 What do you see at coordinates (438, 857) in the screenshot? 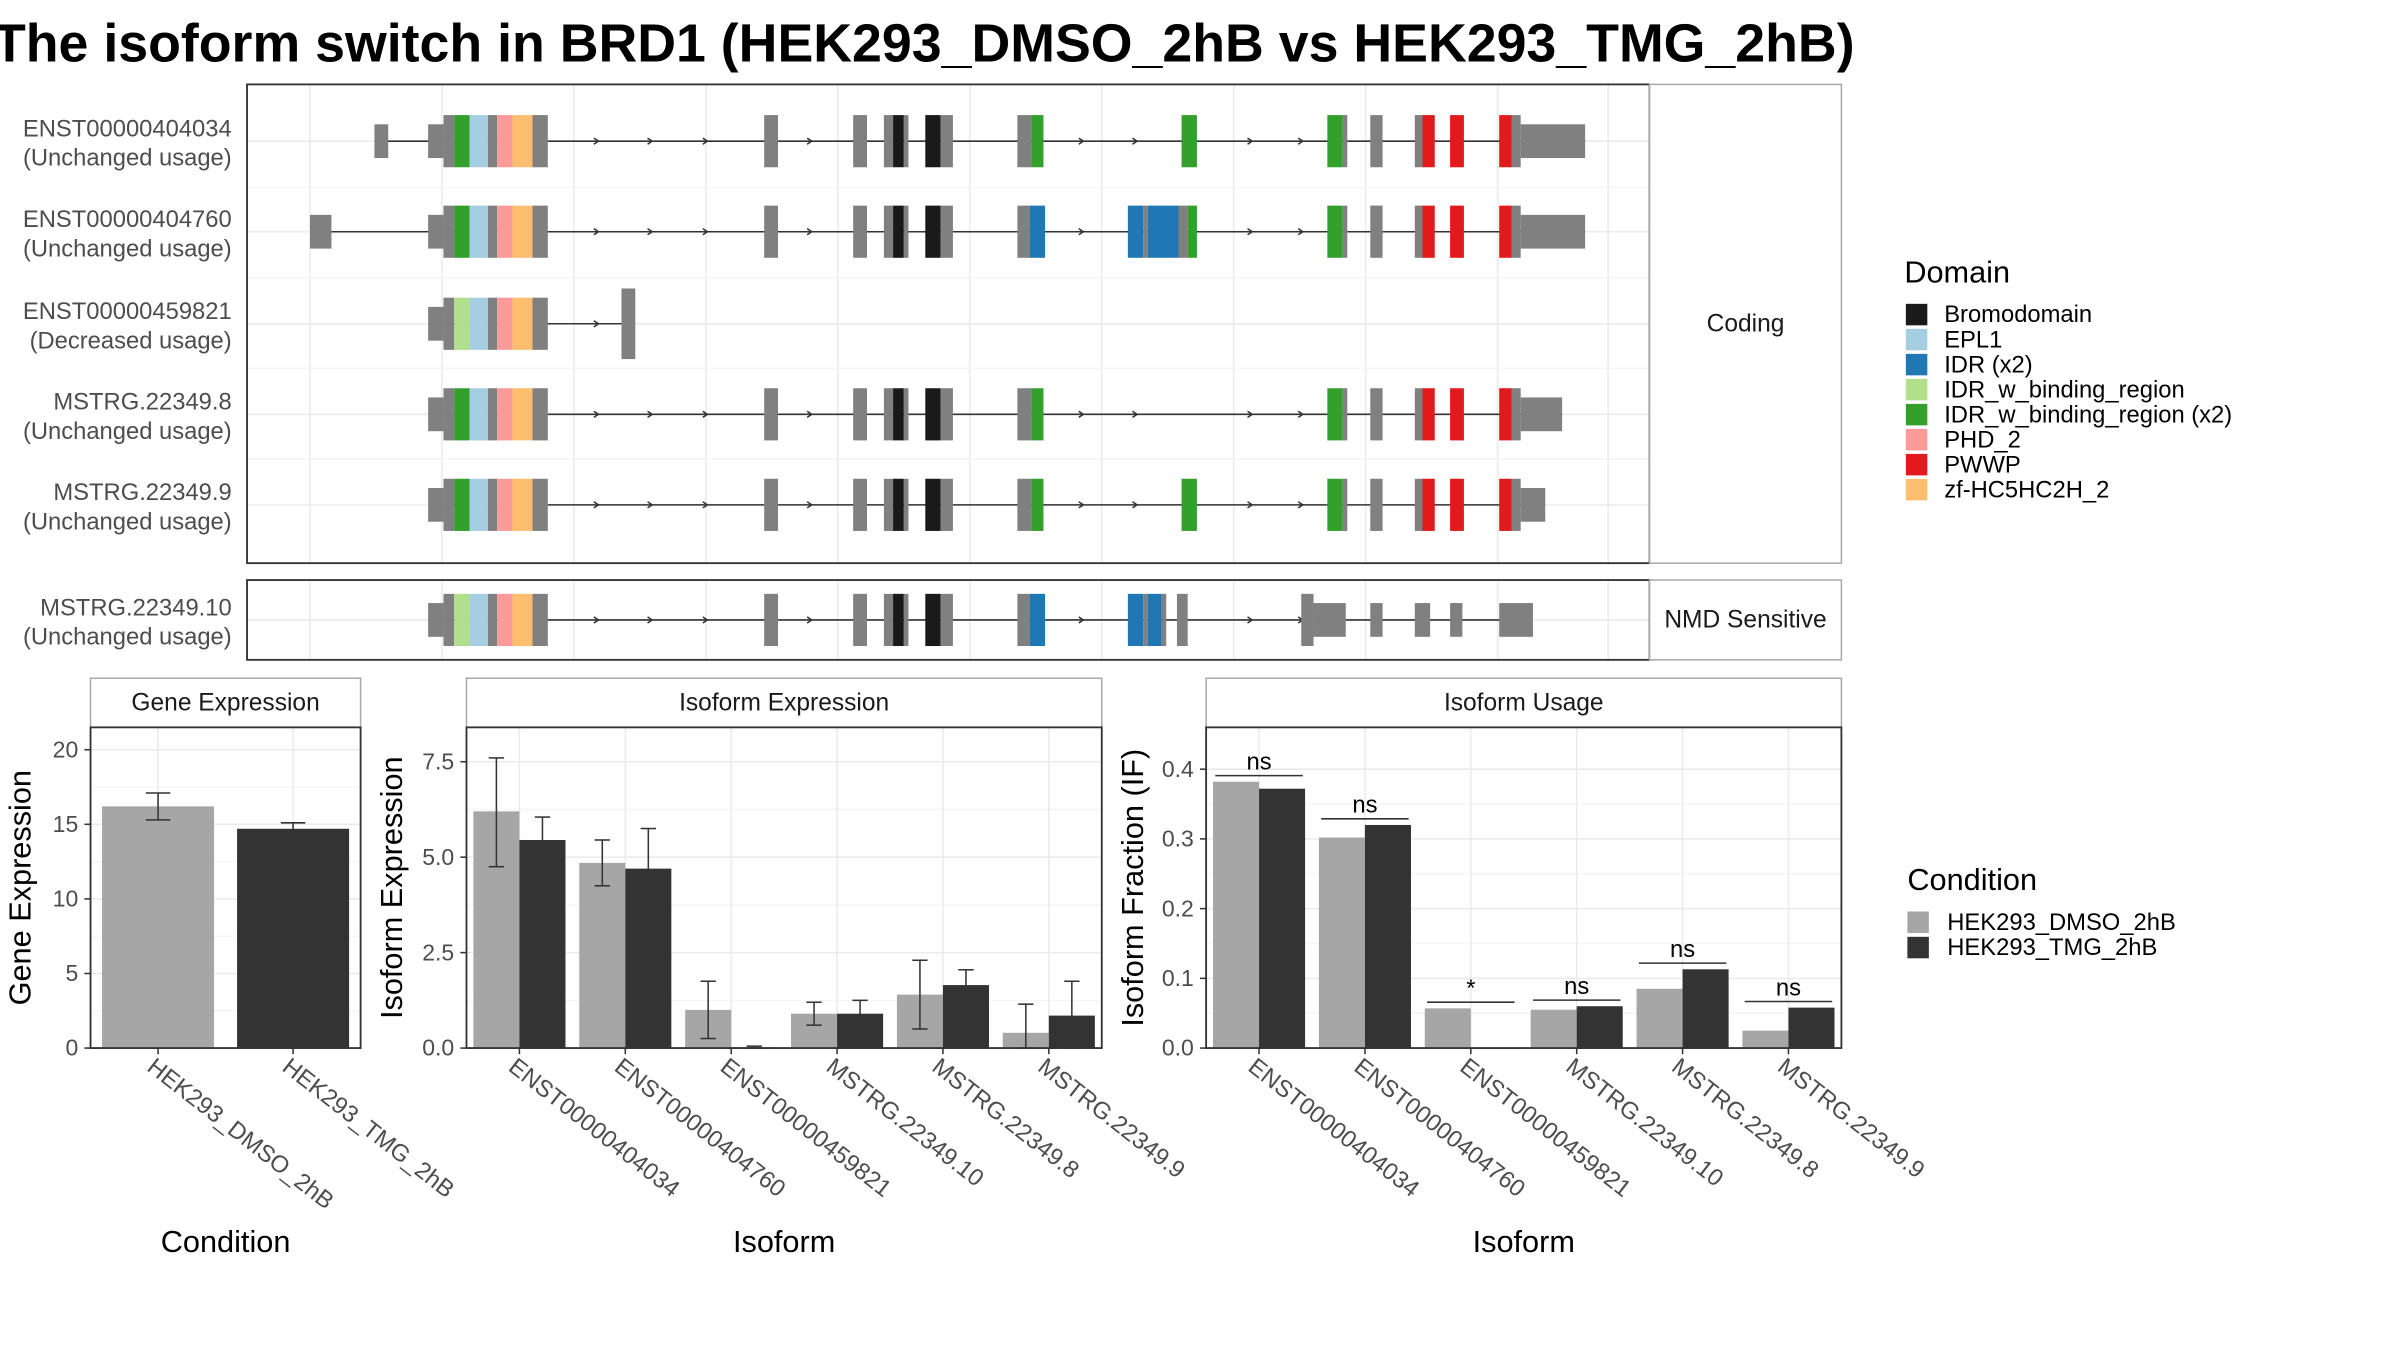
I see `y-tick-label: 5.0` at bounding box center [438, 857].